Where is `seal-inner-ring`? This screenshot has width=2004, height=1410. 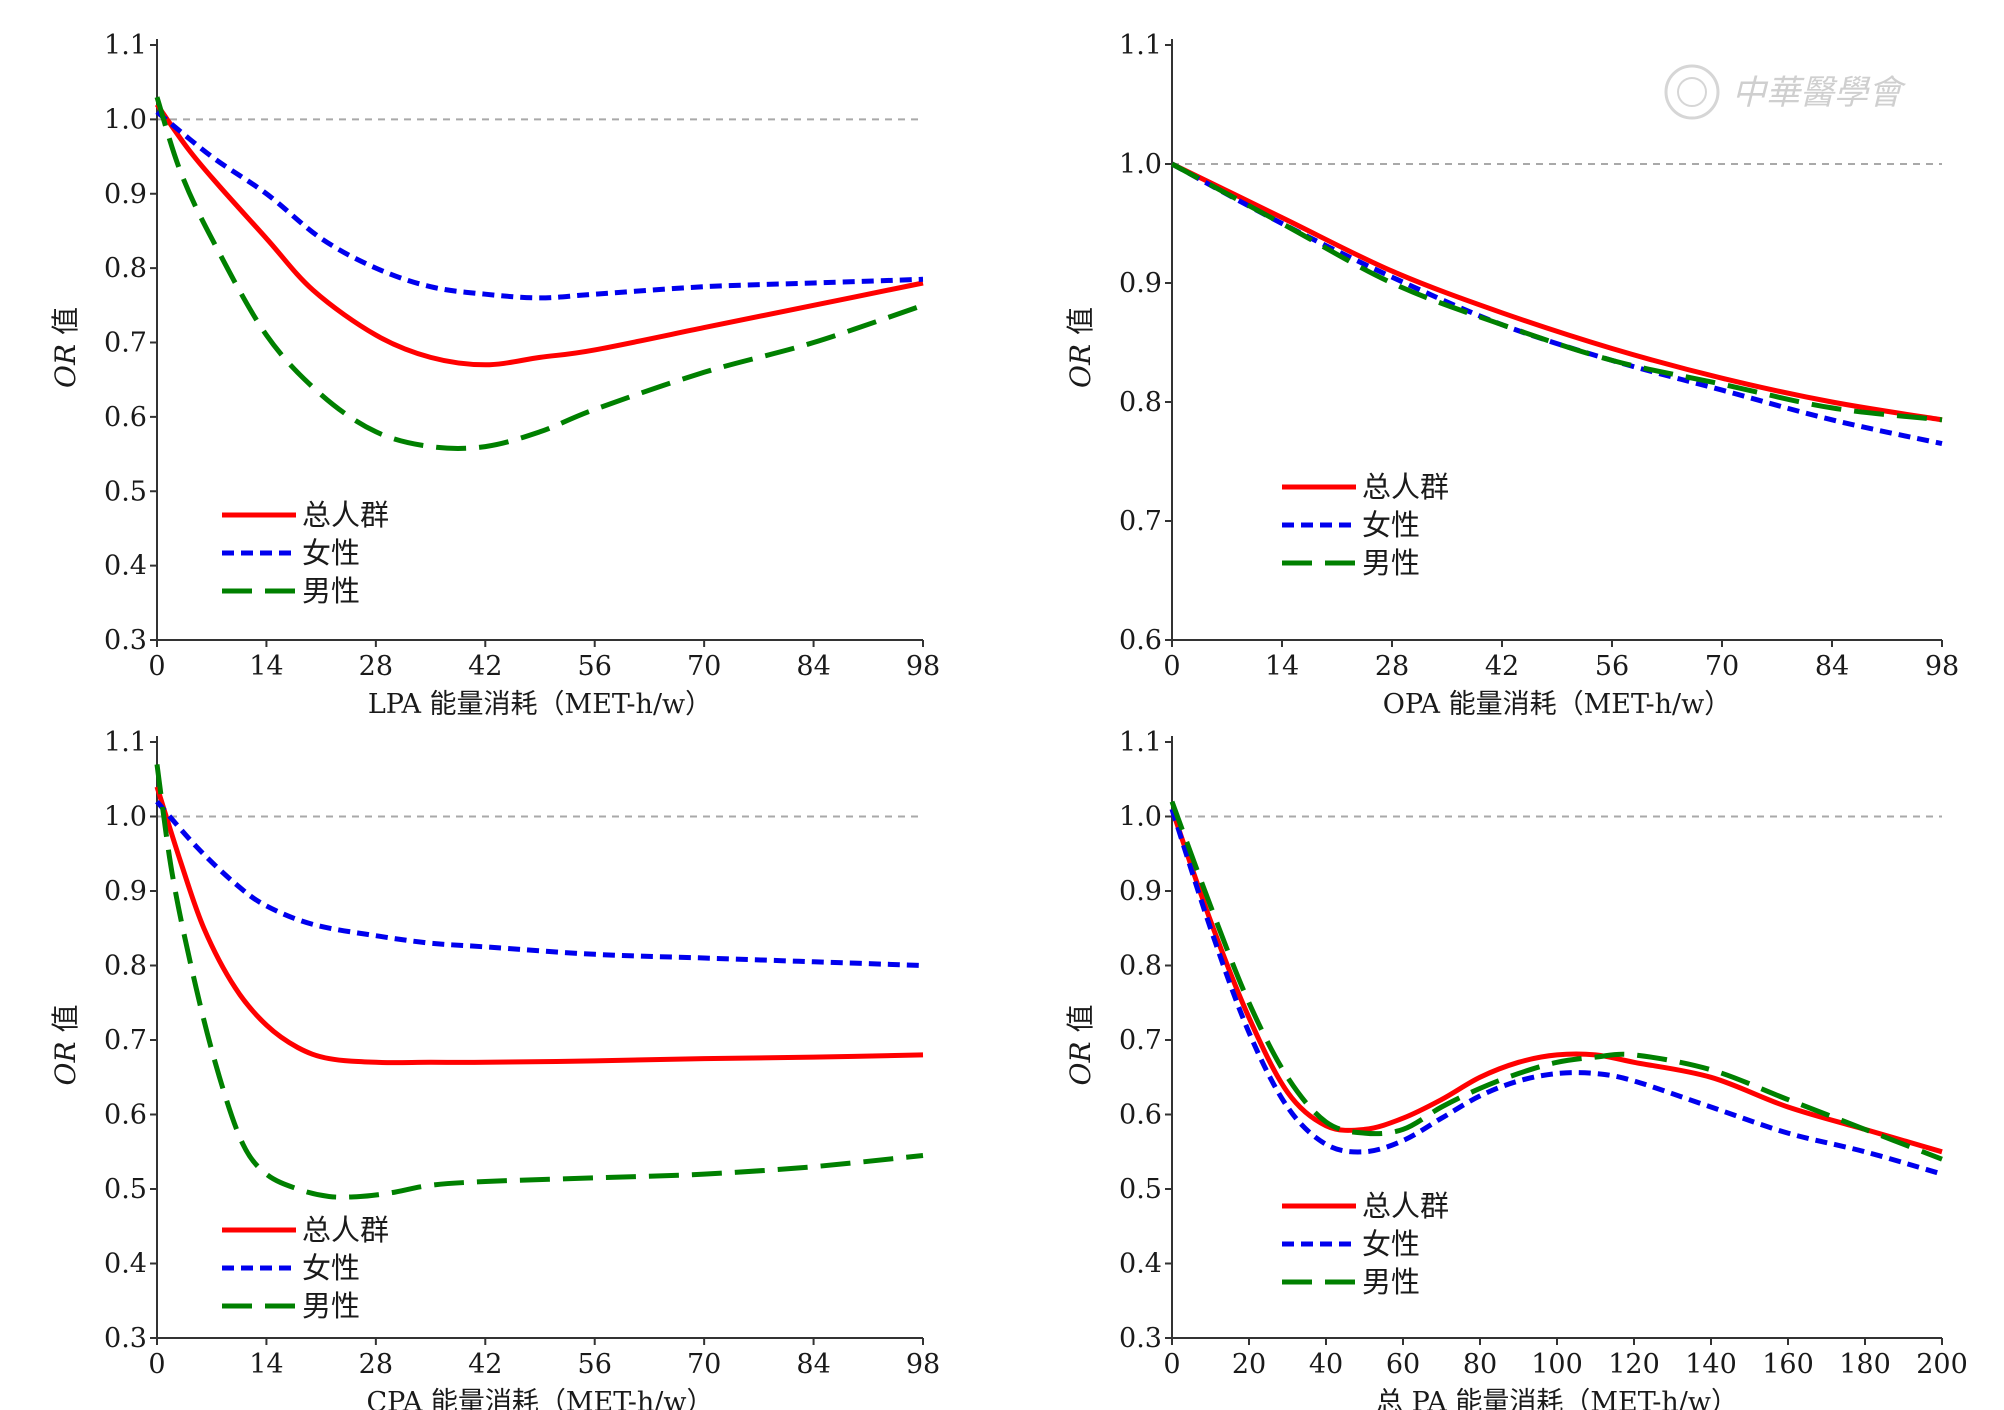 seal-inner-ring is located at coordinates (1692, 92).